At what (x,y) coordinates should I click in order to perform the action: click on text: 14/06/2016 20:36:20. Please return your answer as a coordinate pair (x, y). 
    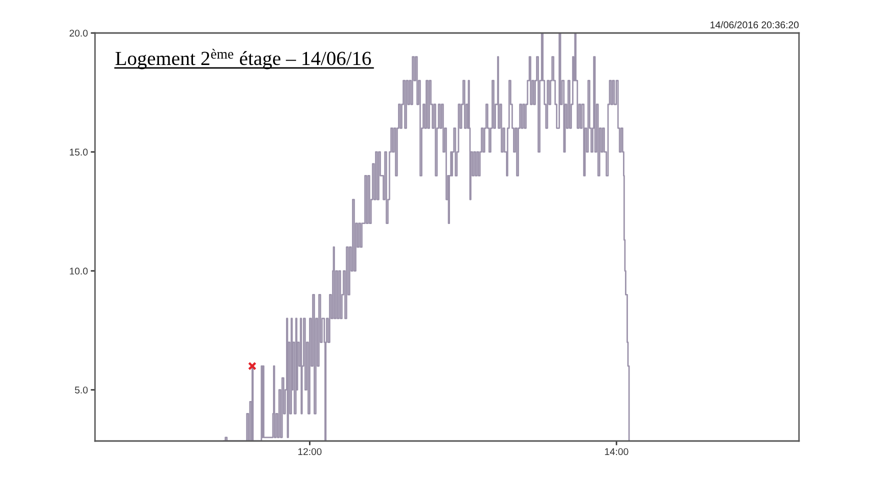
    Looking at the image, I should click on (754, 24).